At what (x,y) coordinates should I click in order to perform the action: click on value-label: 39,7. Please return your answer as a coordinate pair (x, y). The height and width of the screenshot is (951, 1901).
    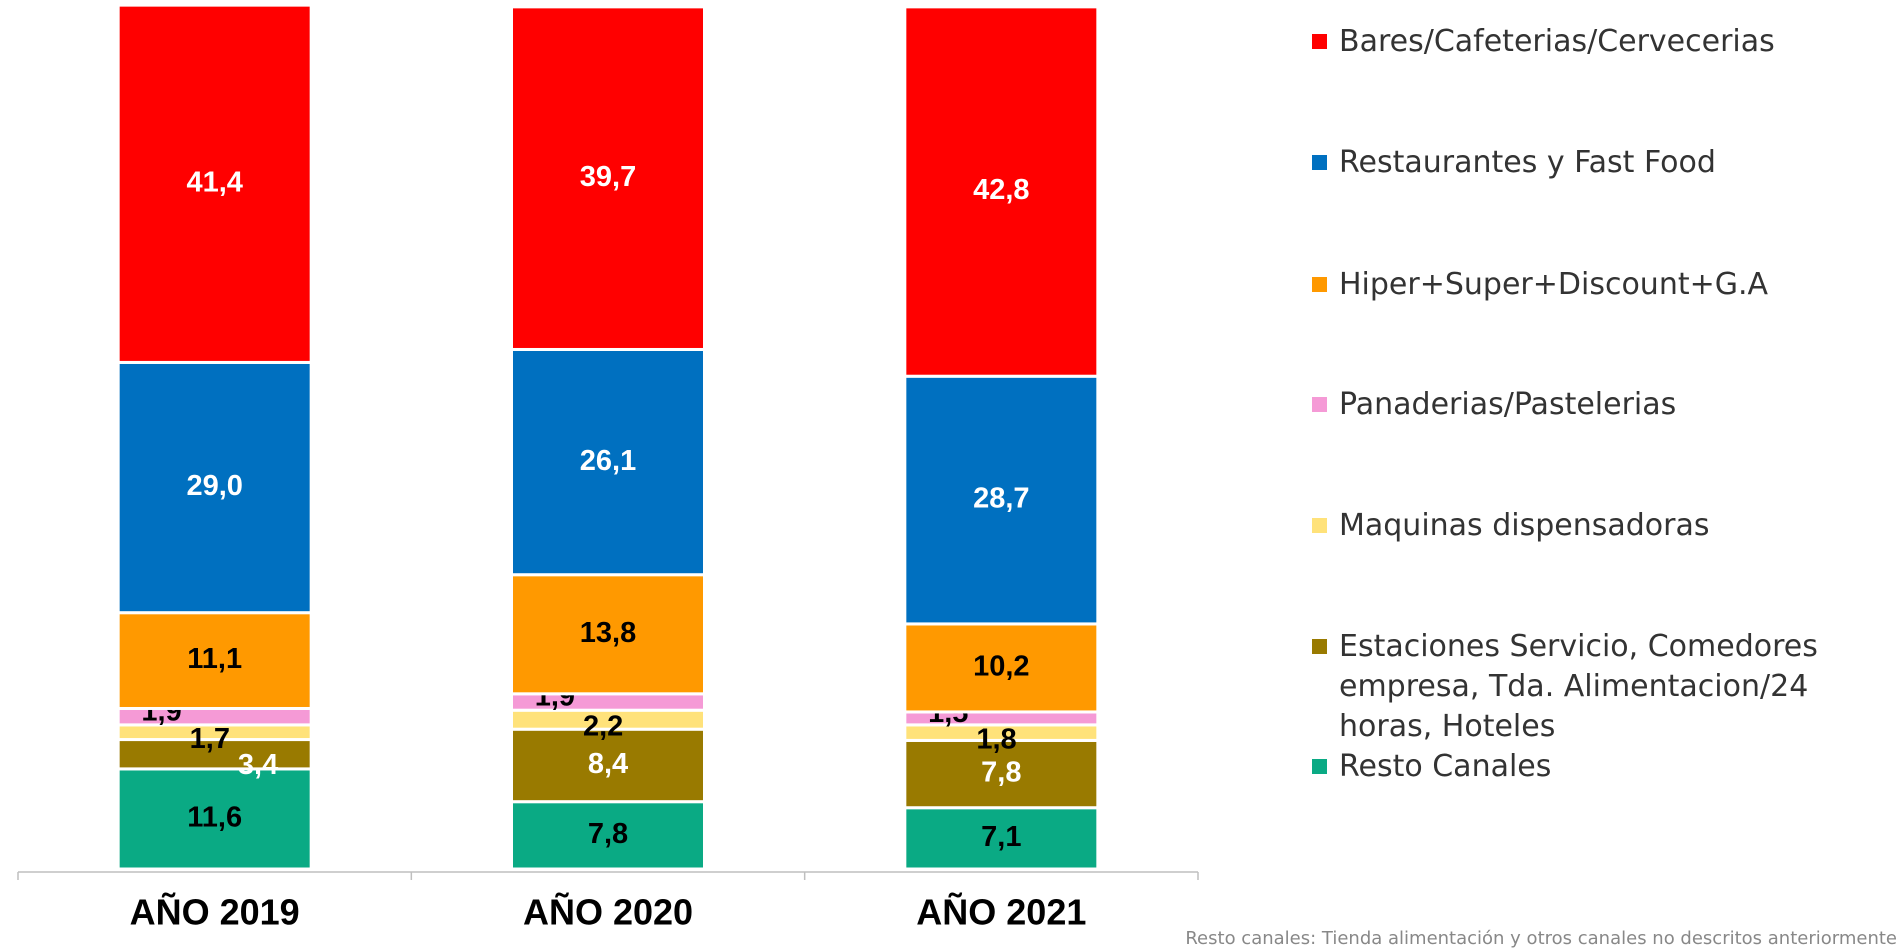
    Looking at the image, I should click on (608, 177).